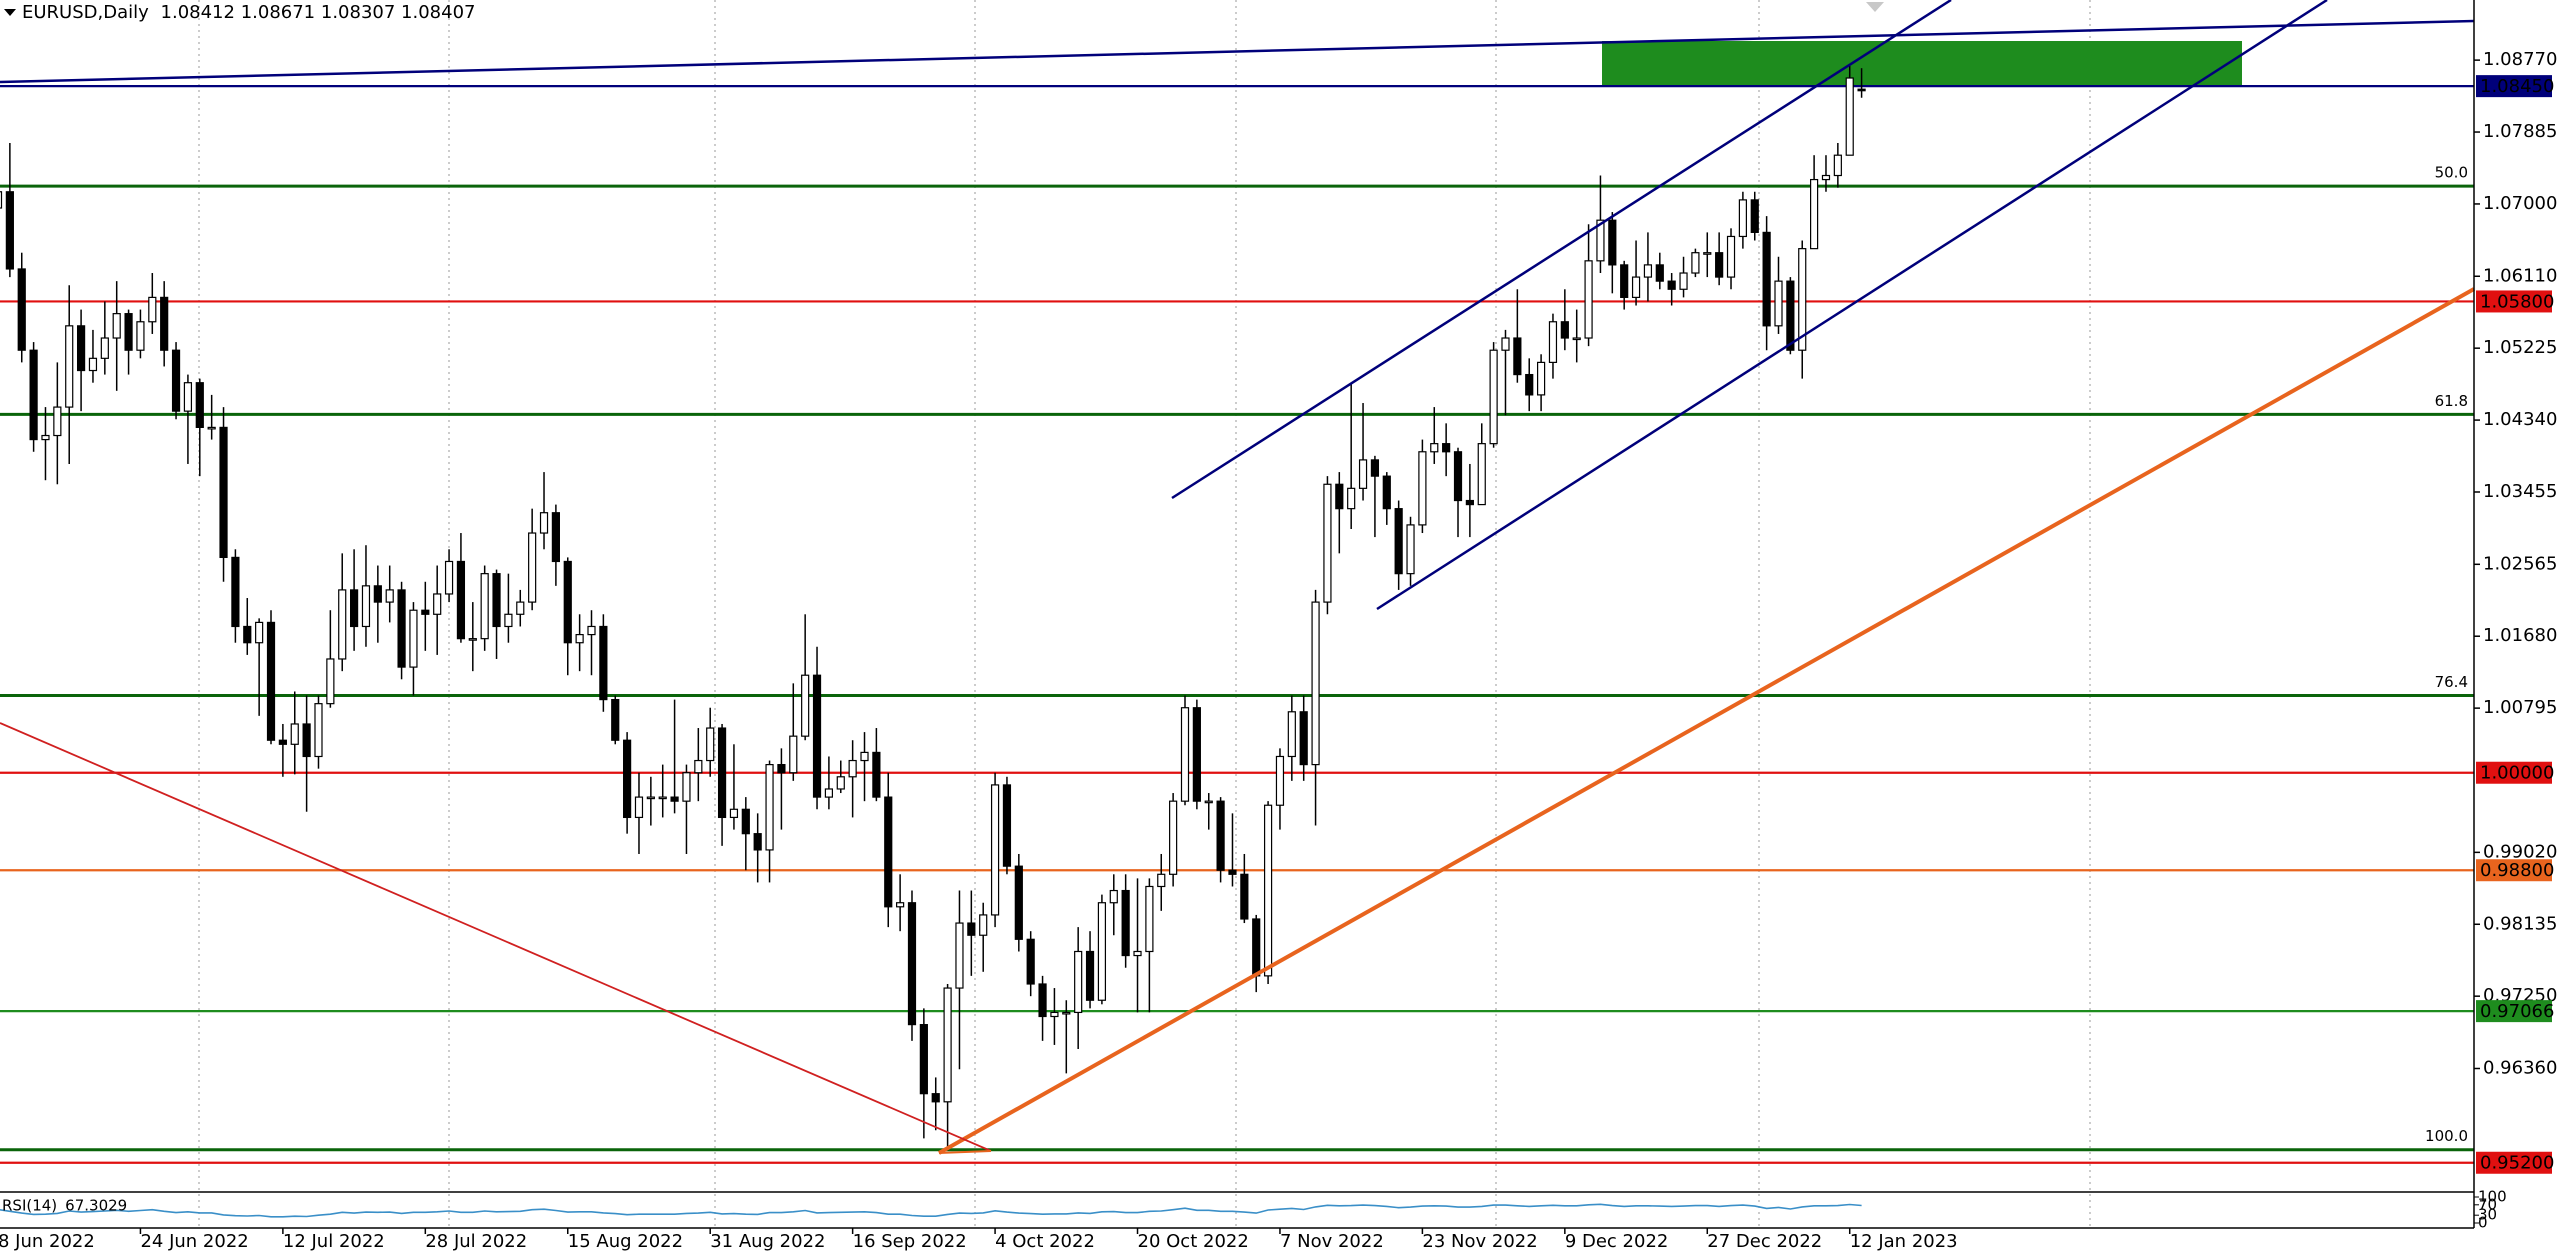 Image resolution: width=2560 pixels, height=1252 pixels. Describe the element at coordinates (2520, 635) in the screenshot. I see `y-tick-label: 1.01680` at that location.